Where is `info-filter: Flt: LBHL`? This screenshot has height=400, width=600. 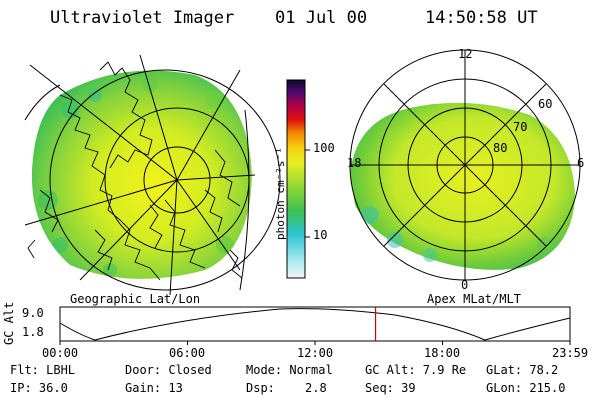
info-filter: Flt: LBHL is located at coordinates (43, 370).